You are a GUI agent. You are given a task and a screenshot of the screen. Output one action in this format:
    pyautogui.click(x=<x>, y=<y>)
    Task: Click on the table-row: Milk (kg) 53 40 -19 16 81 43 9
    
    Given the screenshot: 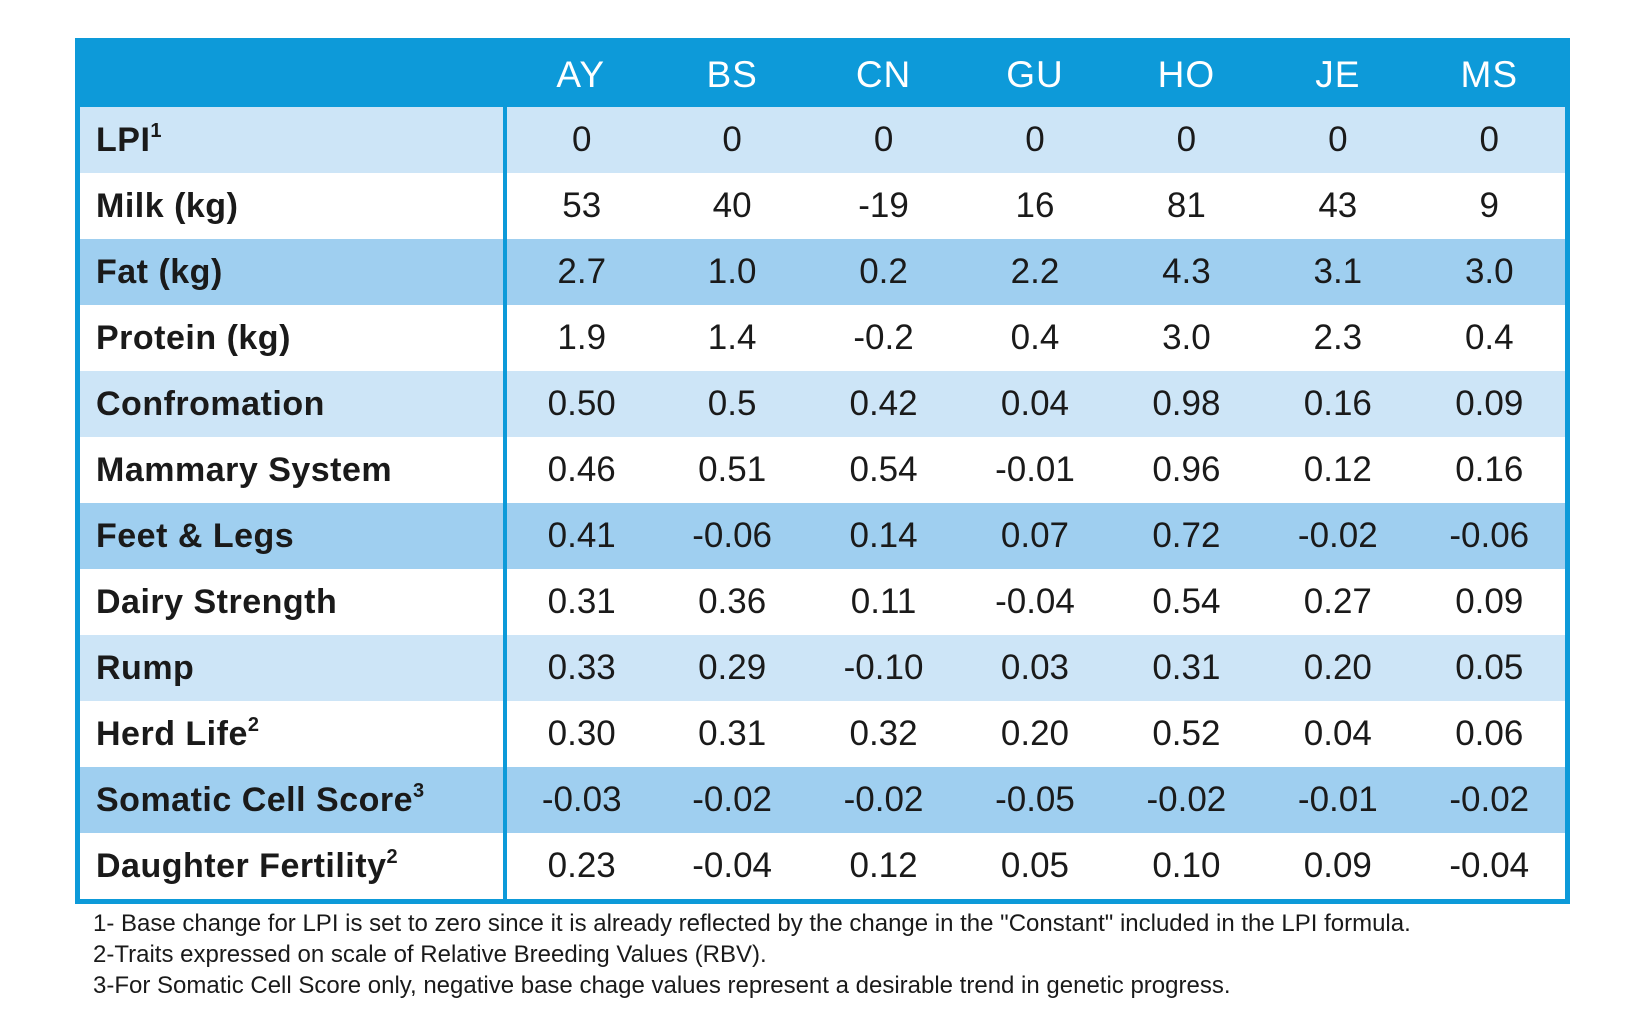 What is the action you would take?
    pyautogui.click(x=822, y=206)
    